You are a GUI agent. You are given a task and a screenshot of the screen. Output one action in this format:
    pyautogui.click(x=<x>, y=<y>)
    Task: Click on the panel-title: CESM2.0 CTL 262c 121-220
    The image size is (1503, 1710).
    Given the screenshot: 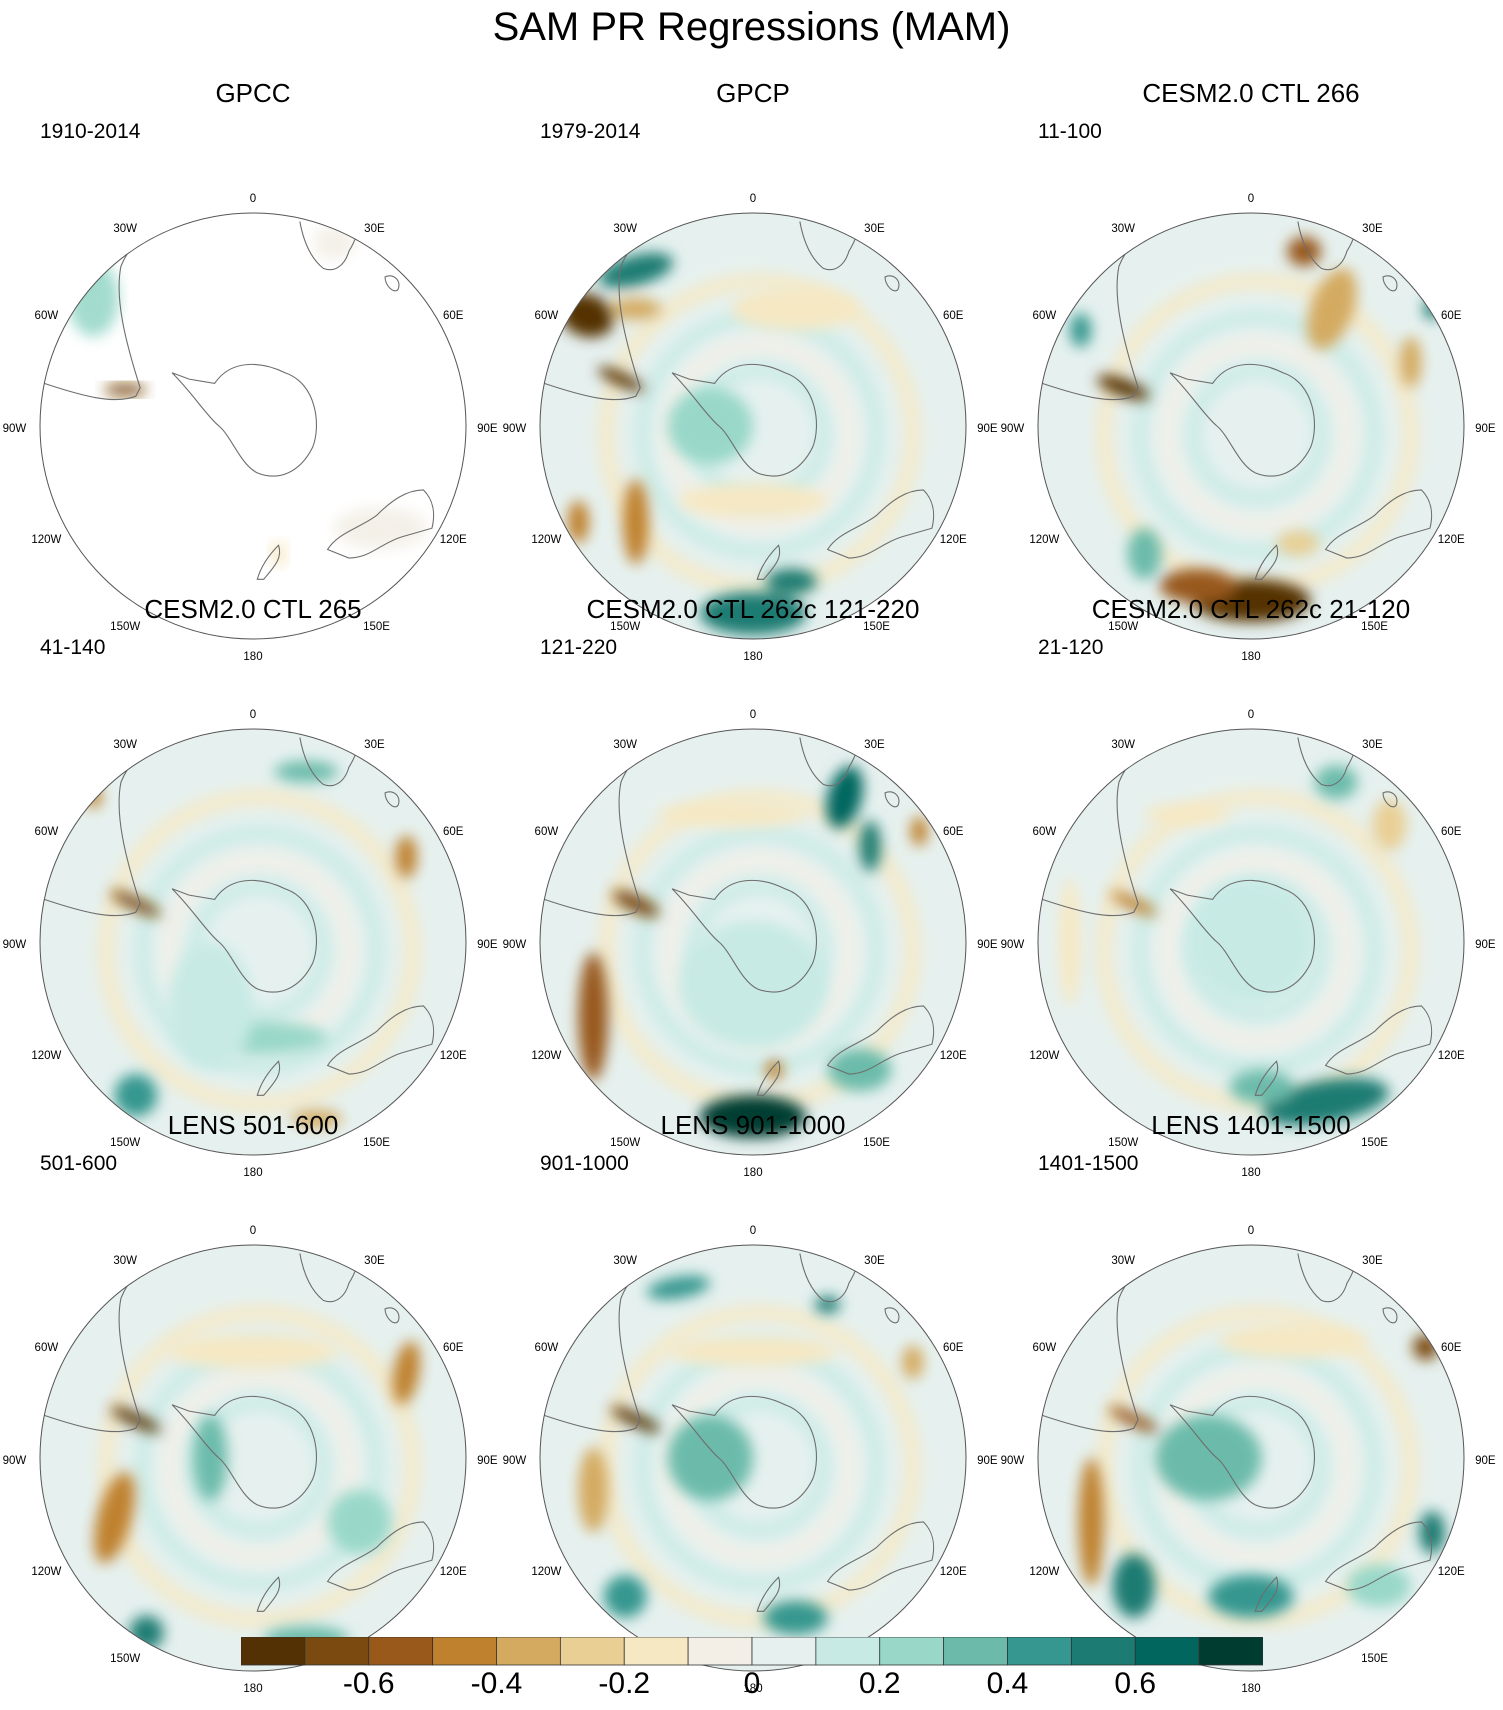 What is the action you would take?
    pyautogui.click(x=753, y=609)
    